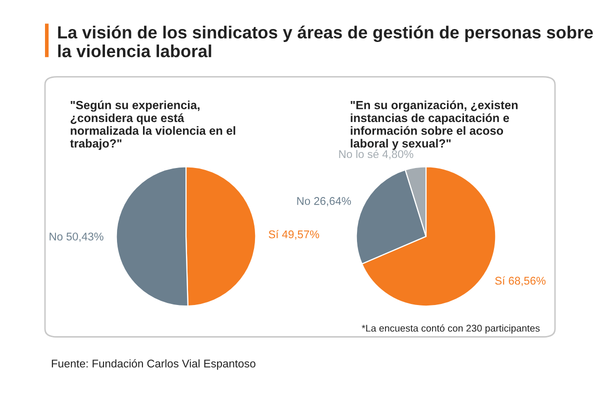 This screenshot has height=394, width=600. I want to click on chart-subtitle: "Según su experiencia, ¿considera que está normalizada la violencia en el trabajo?", so click(153, 125).